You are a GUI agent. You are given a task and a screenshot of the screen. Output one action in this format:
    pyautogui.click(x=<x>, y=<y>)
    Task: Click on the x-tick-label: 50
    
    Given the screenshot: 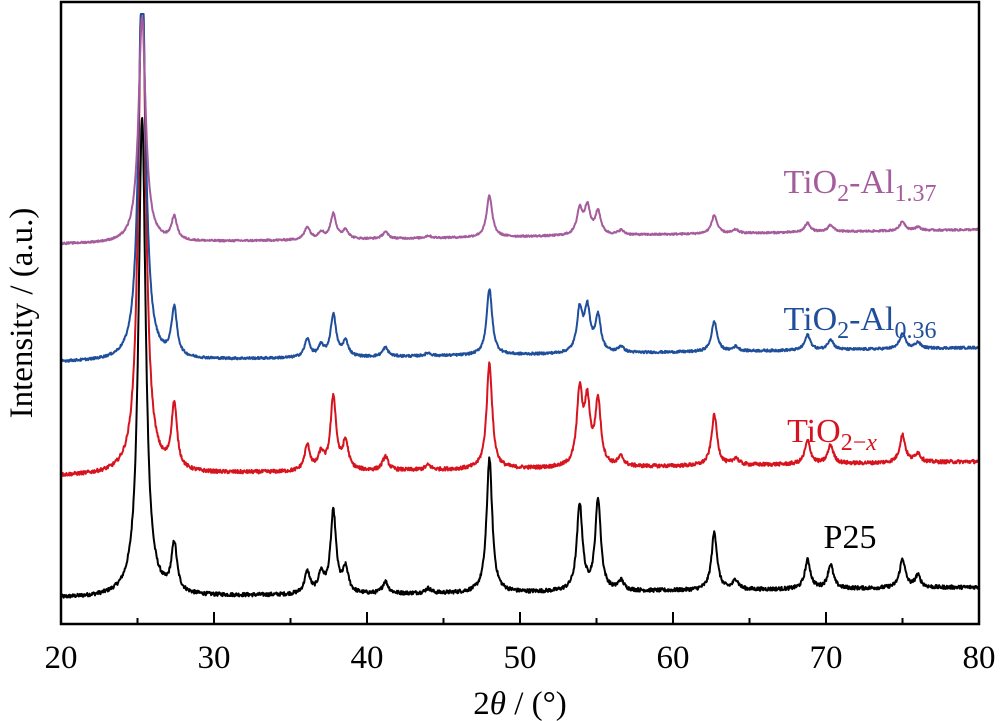 What is the action you would take?
    pyautogui.click(x=520, y=658)
    